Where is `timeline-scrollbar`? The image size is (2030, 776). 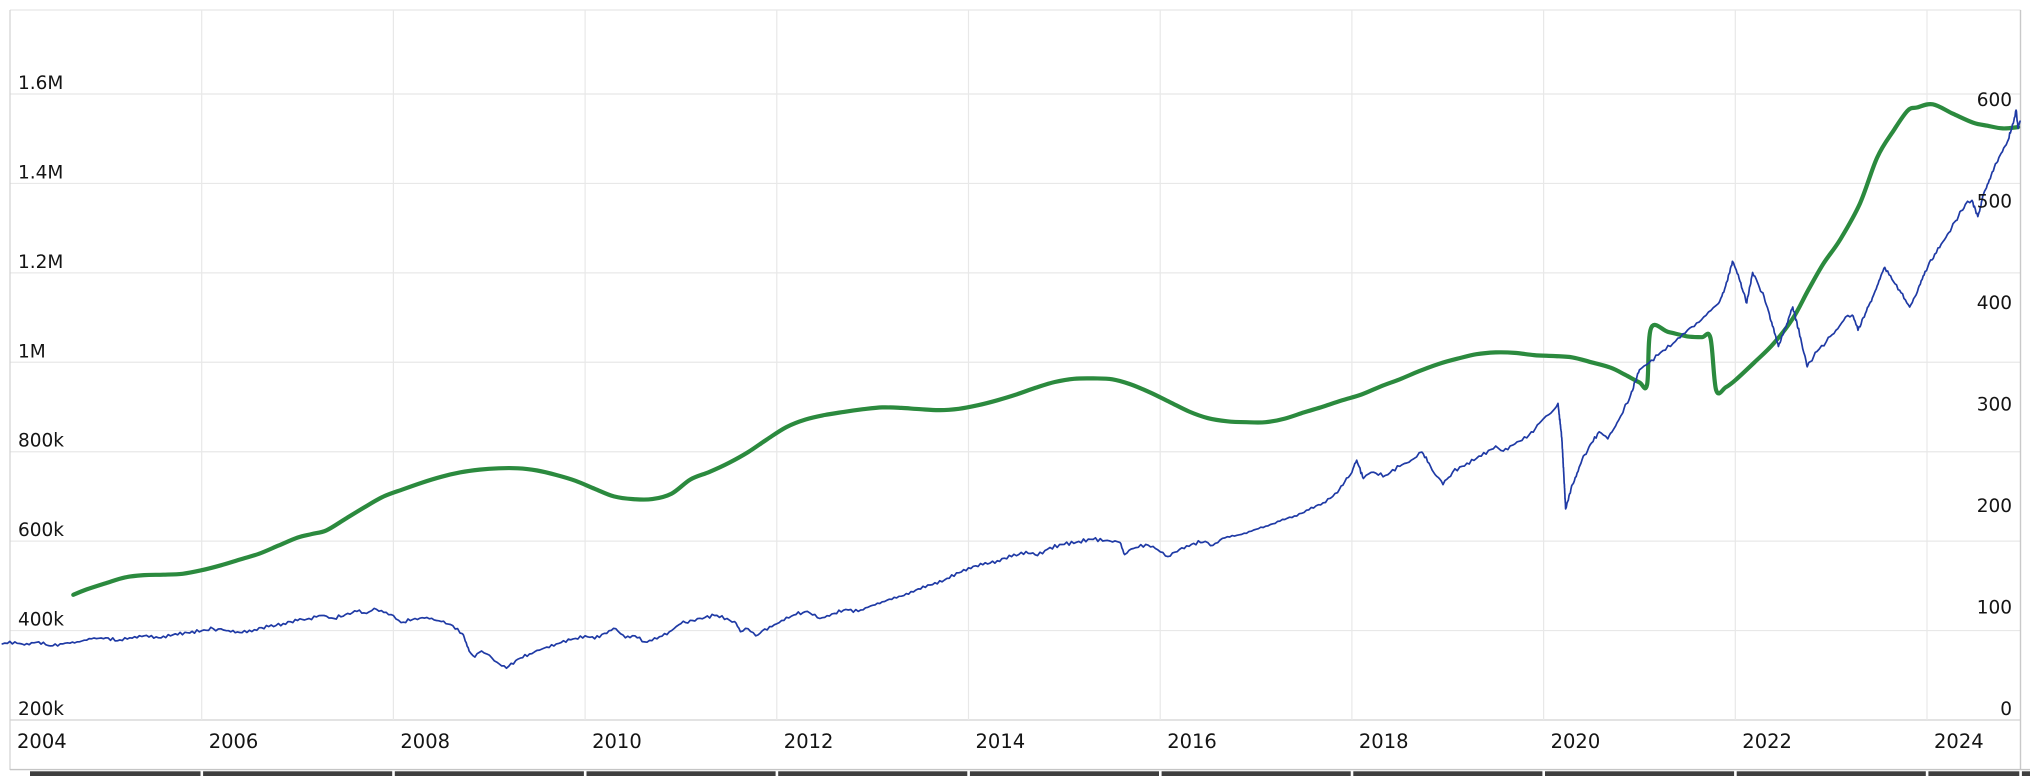 timeline-scrollbar is located at coordinates (1030, 773).